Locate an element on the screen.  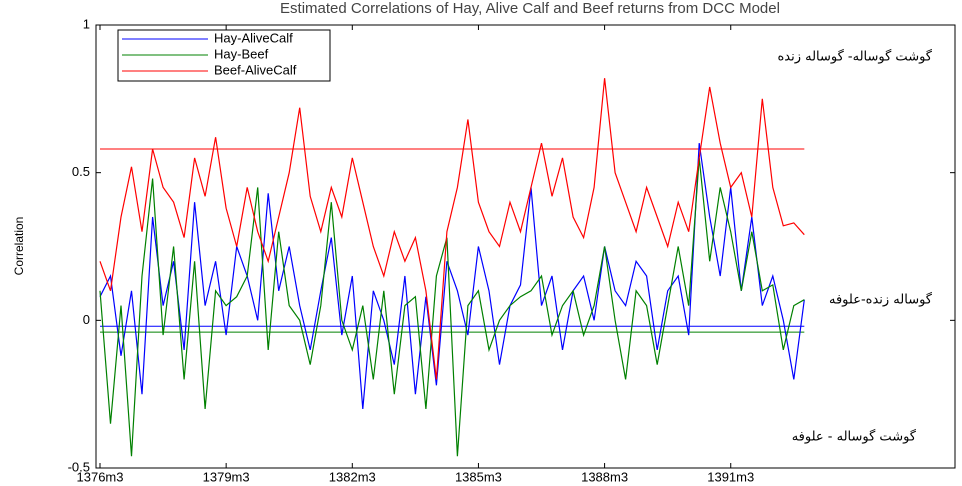
y-tick-label: 0 is located at coordinates (86, 319).